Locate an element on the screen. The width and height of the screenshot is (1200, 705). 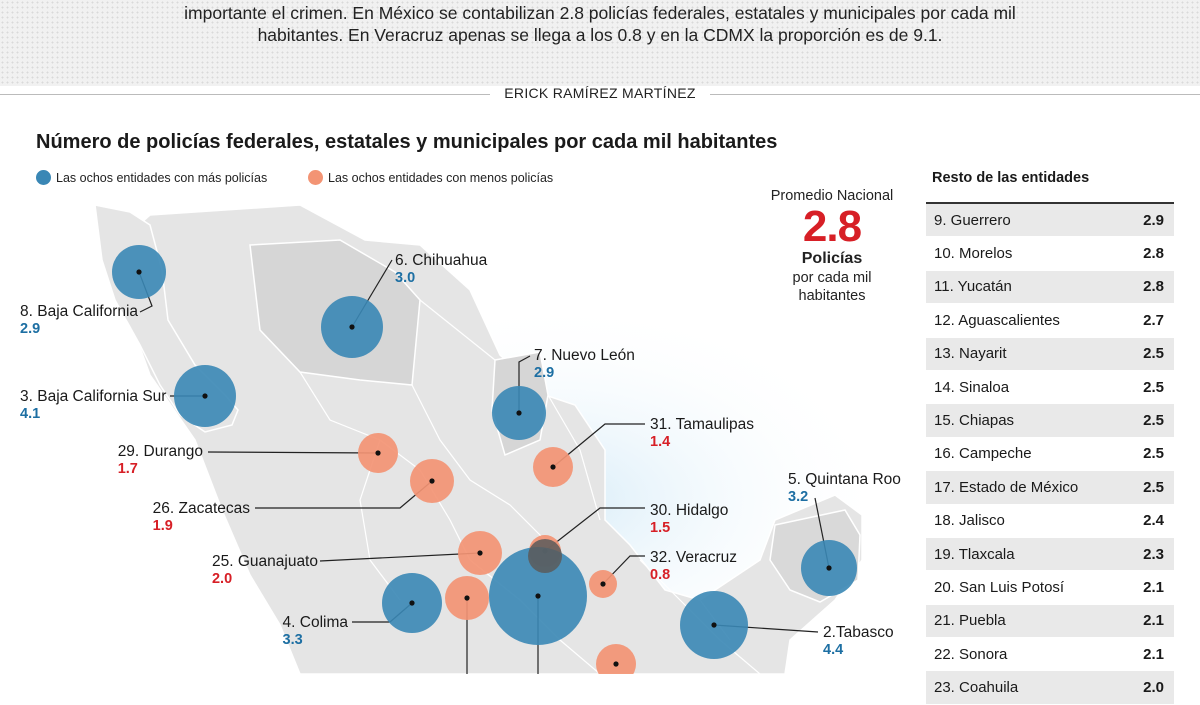
rest-row-value: 2.3 is located at coordinates (1153, 554).